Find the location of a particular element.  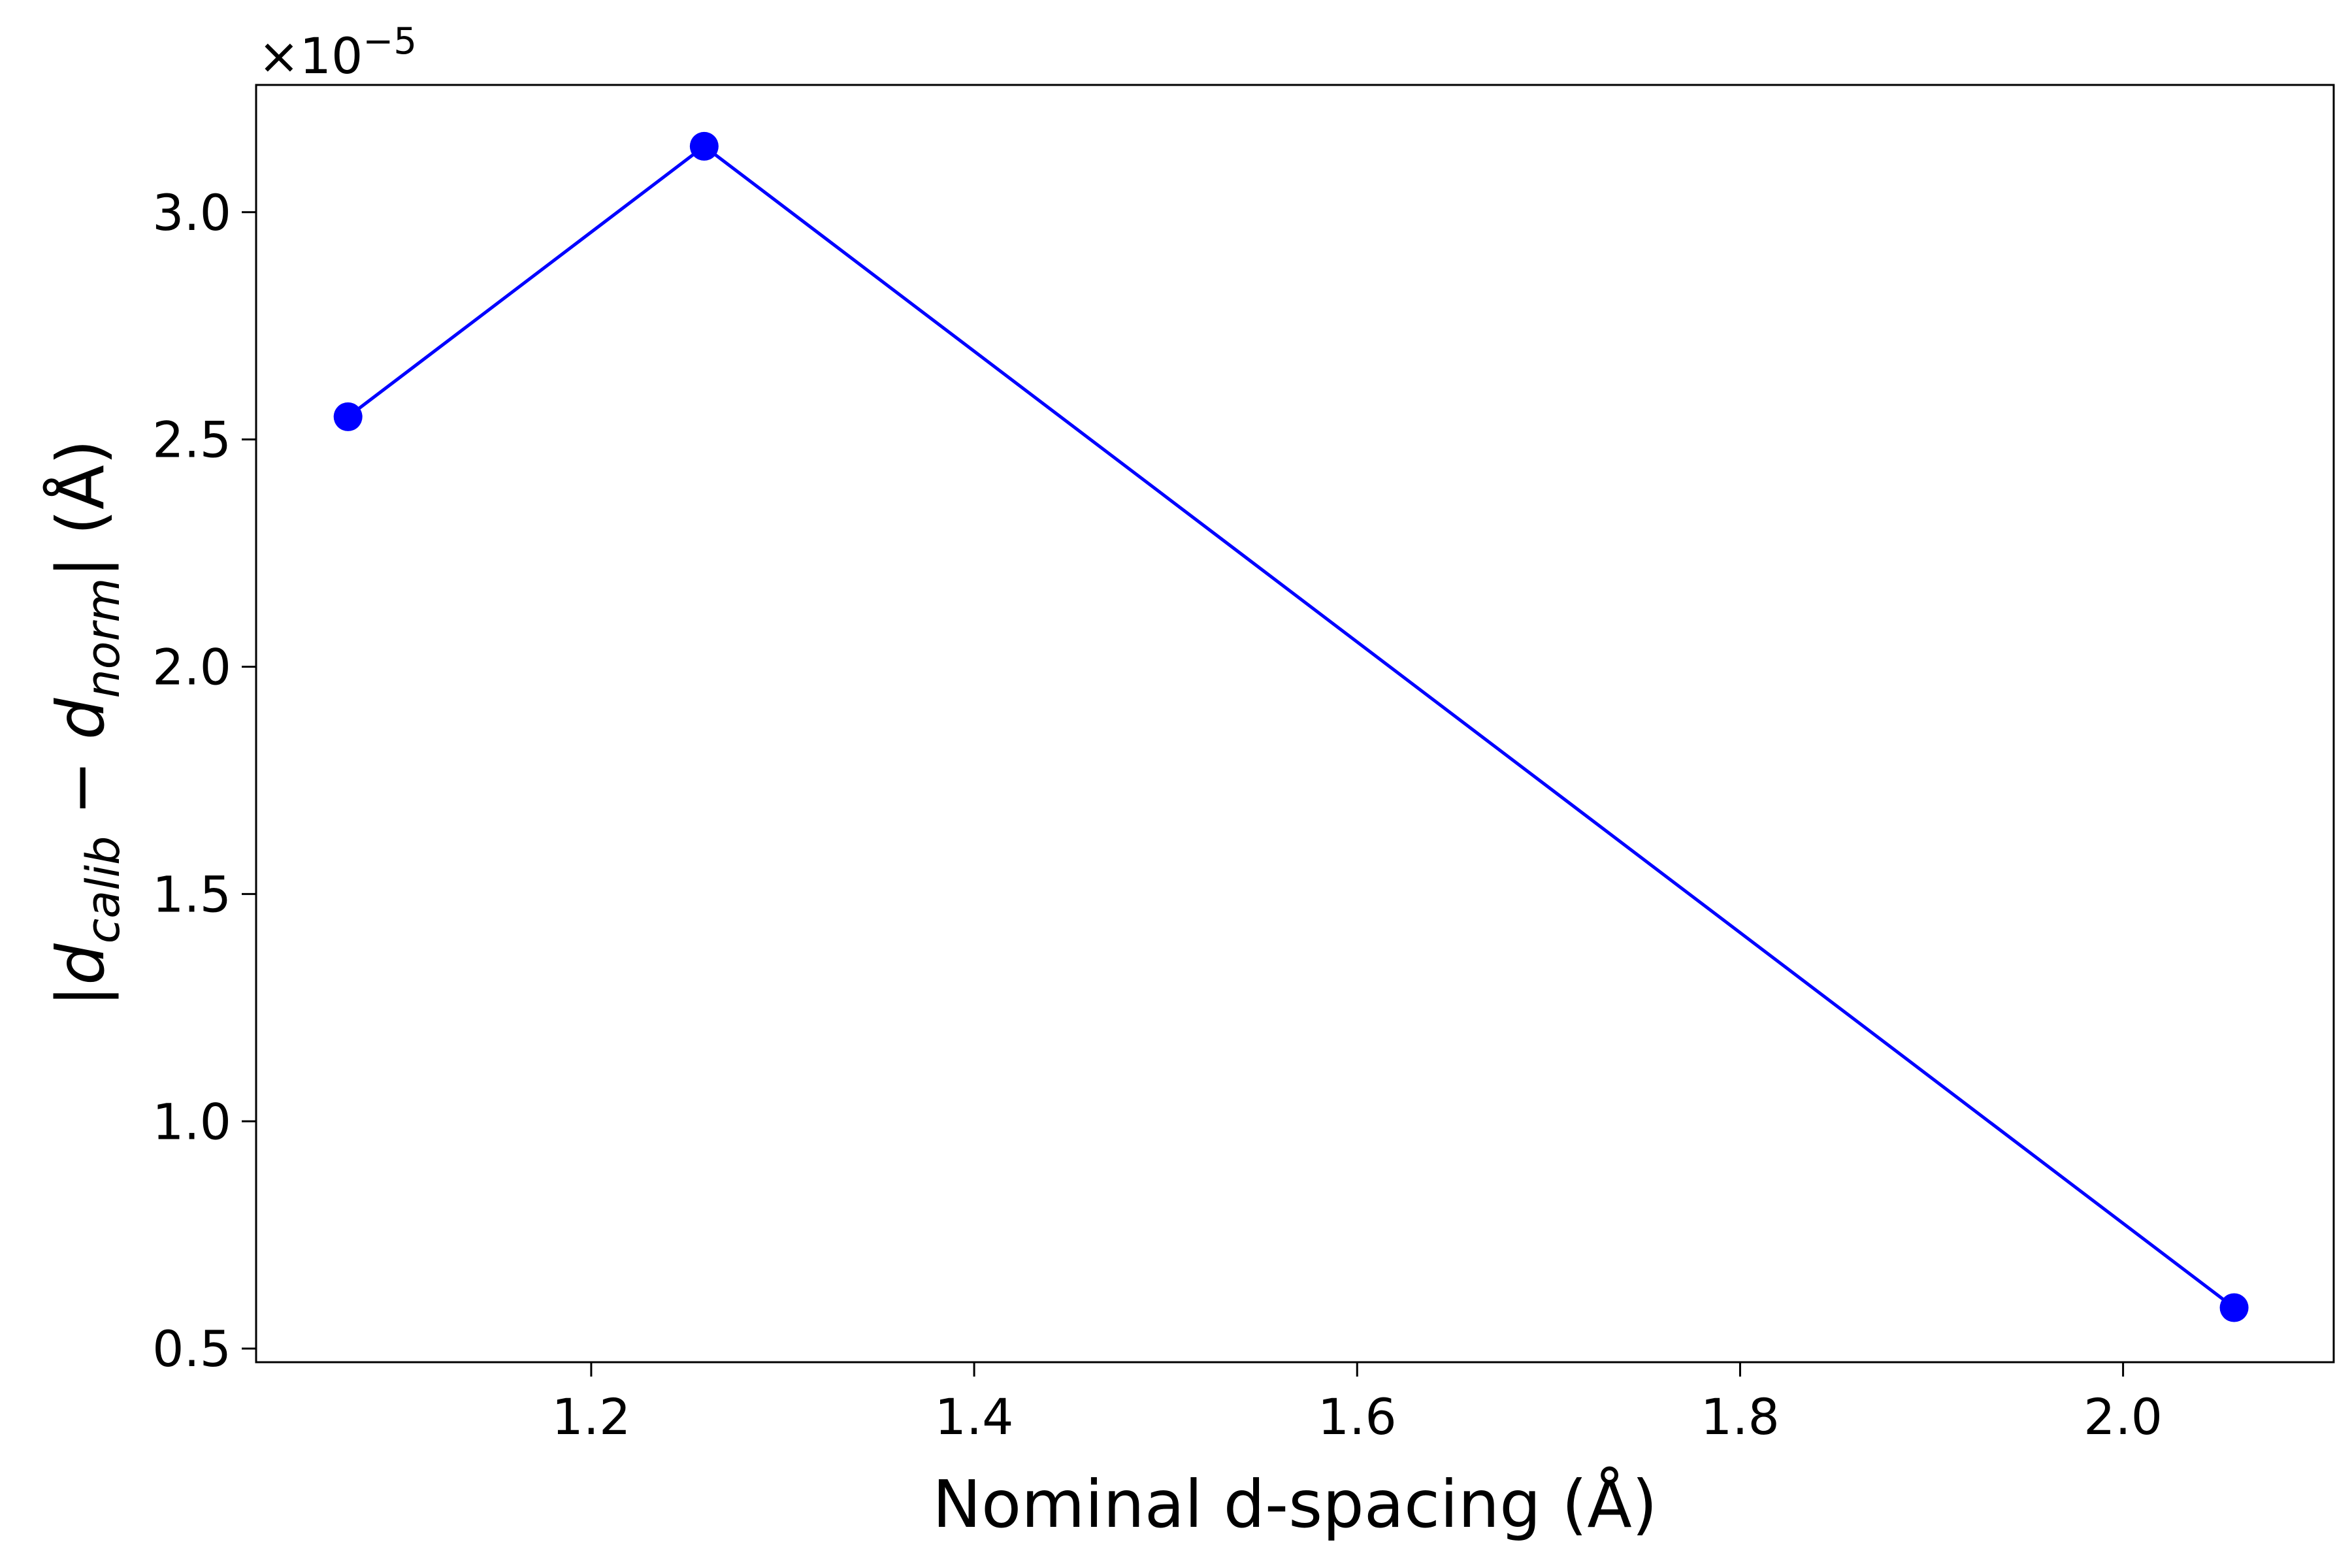

y-label-sub2: norm is located at coordinates (103, 638).